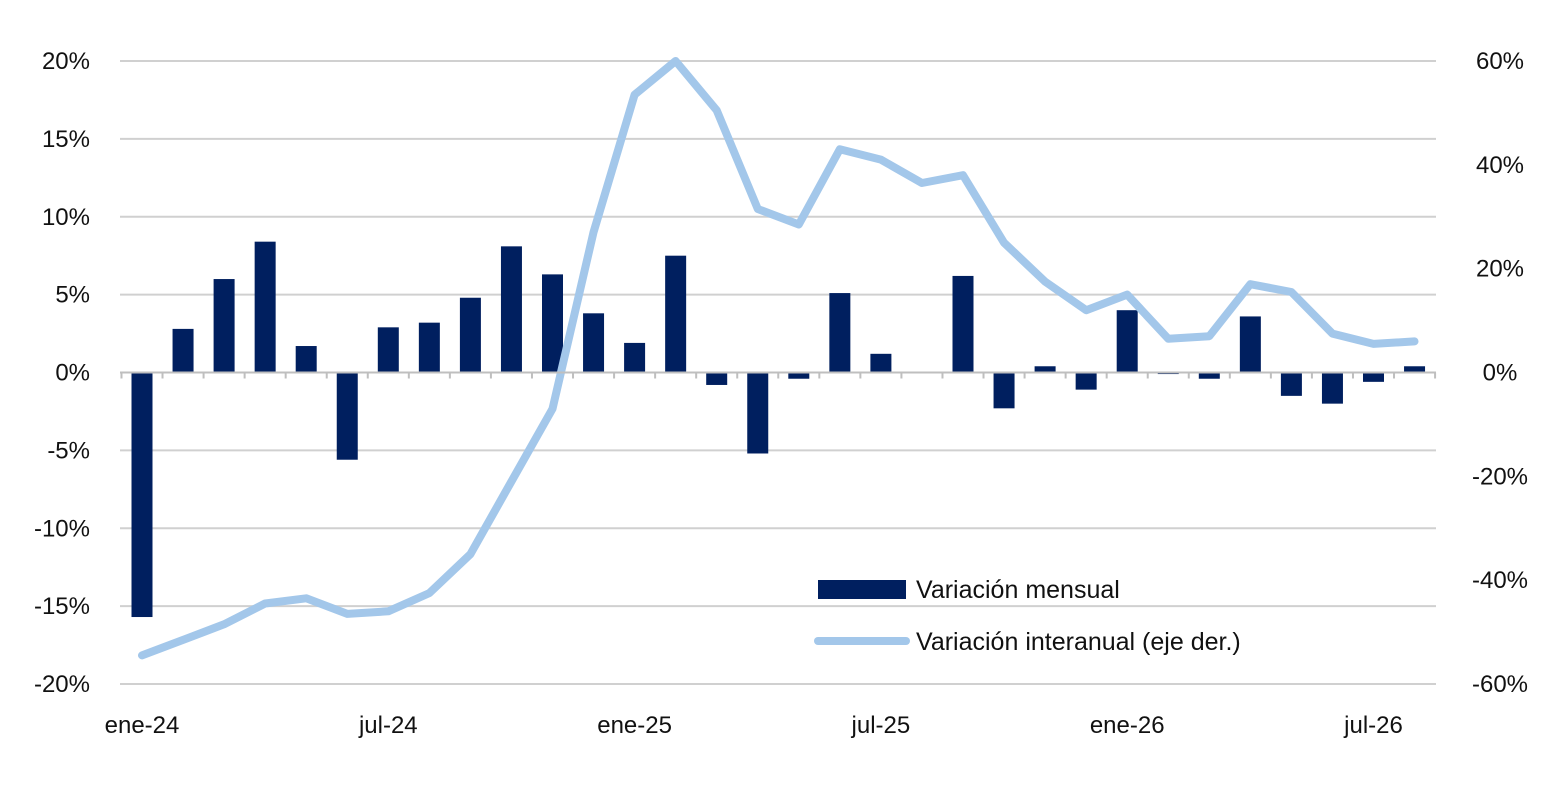  What do you see at coordinates (68, 450) in the screenshot?
I see `y-left-tick-label: -5%` at bounding box center [68, 450].